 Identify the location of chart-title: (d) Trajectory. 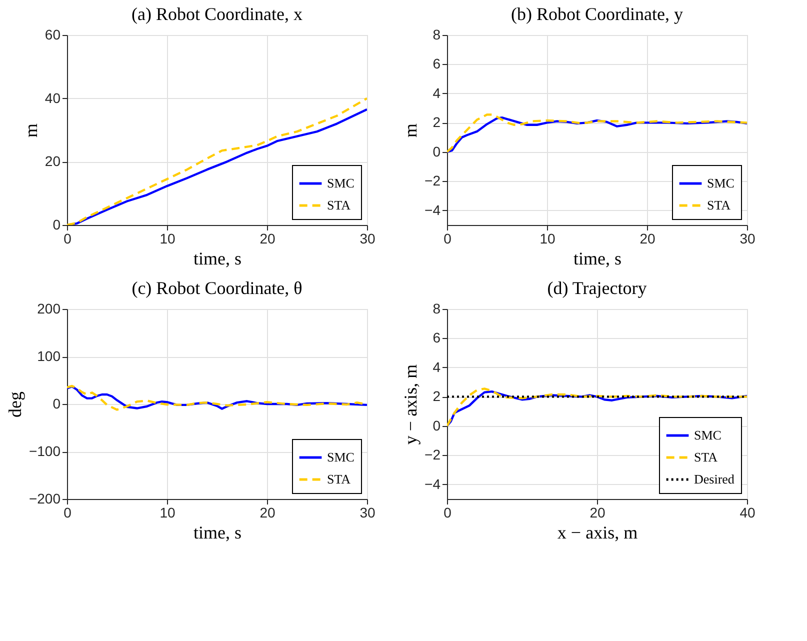
(597, 288).